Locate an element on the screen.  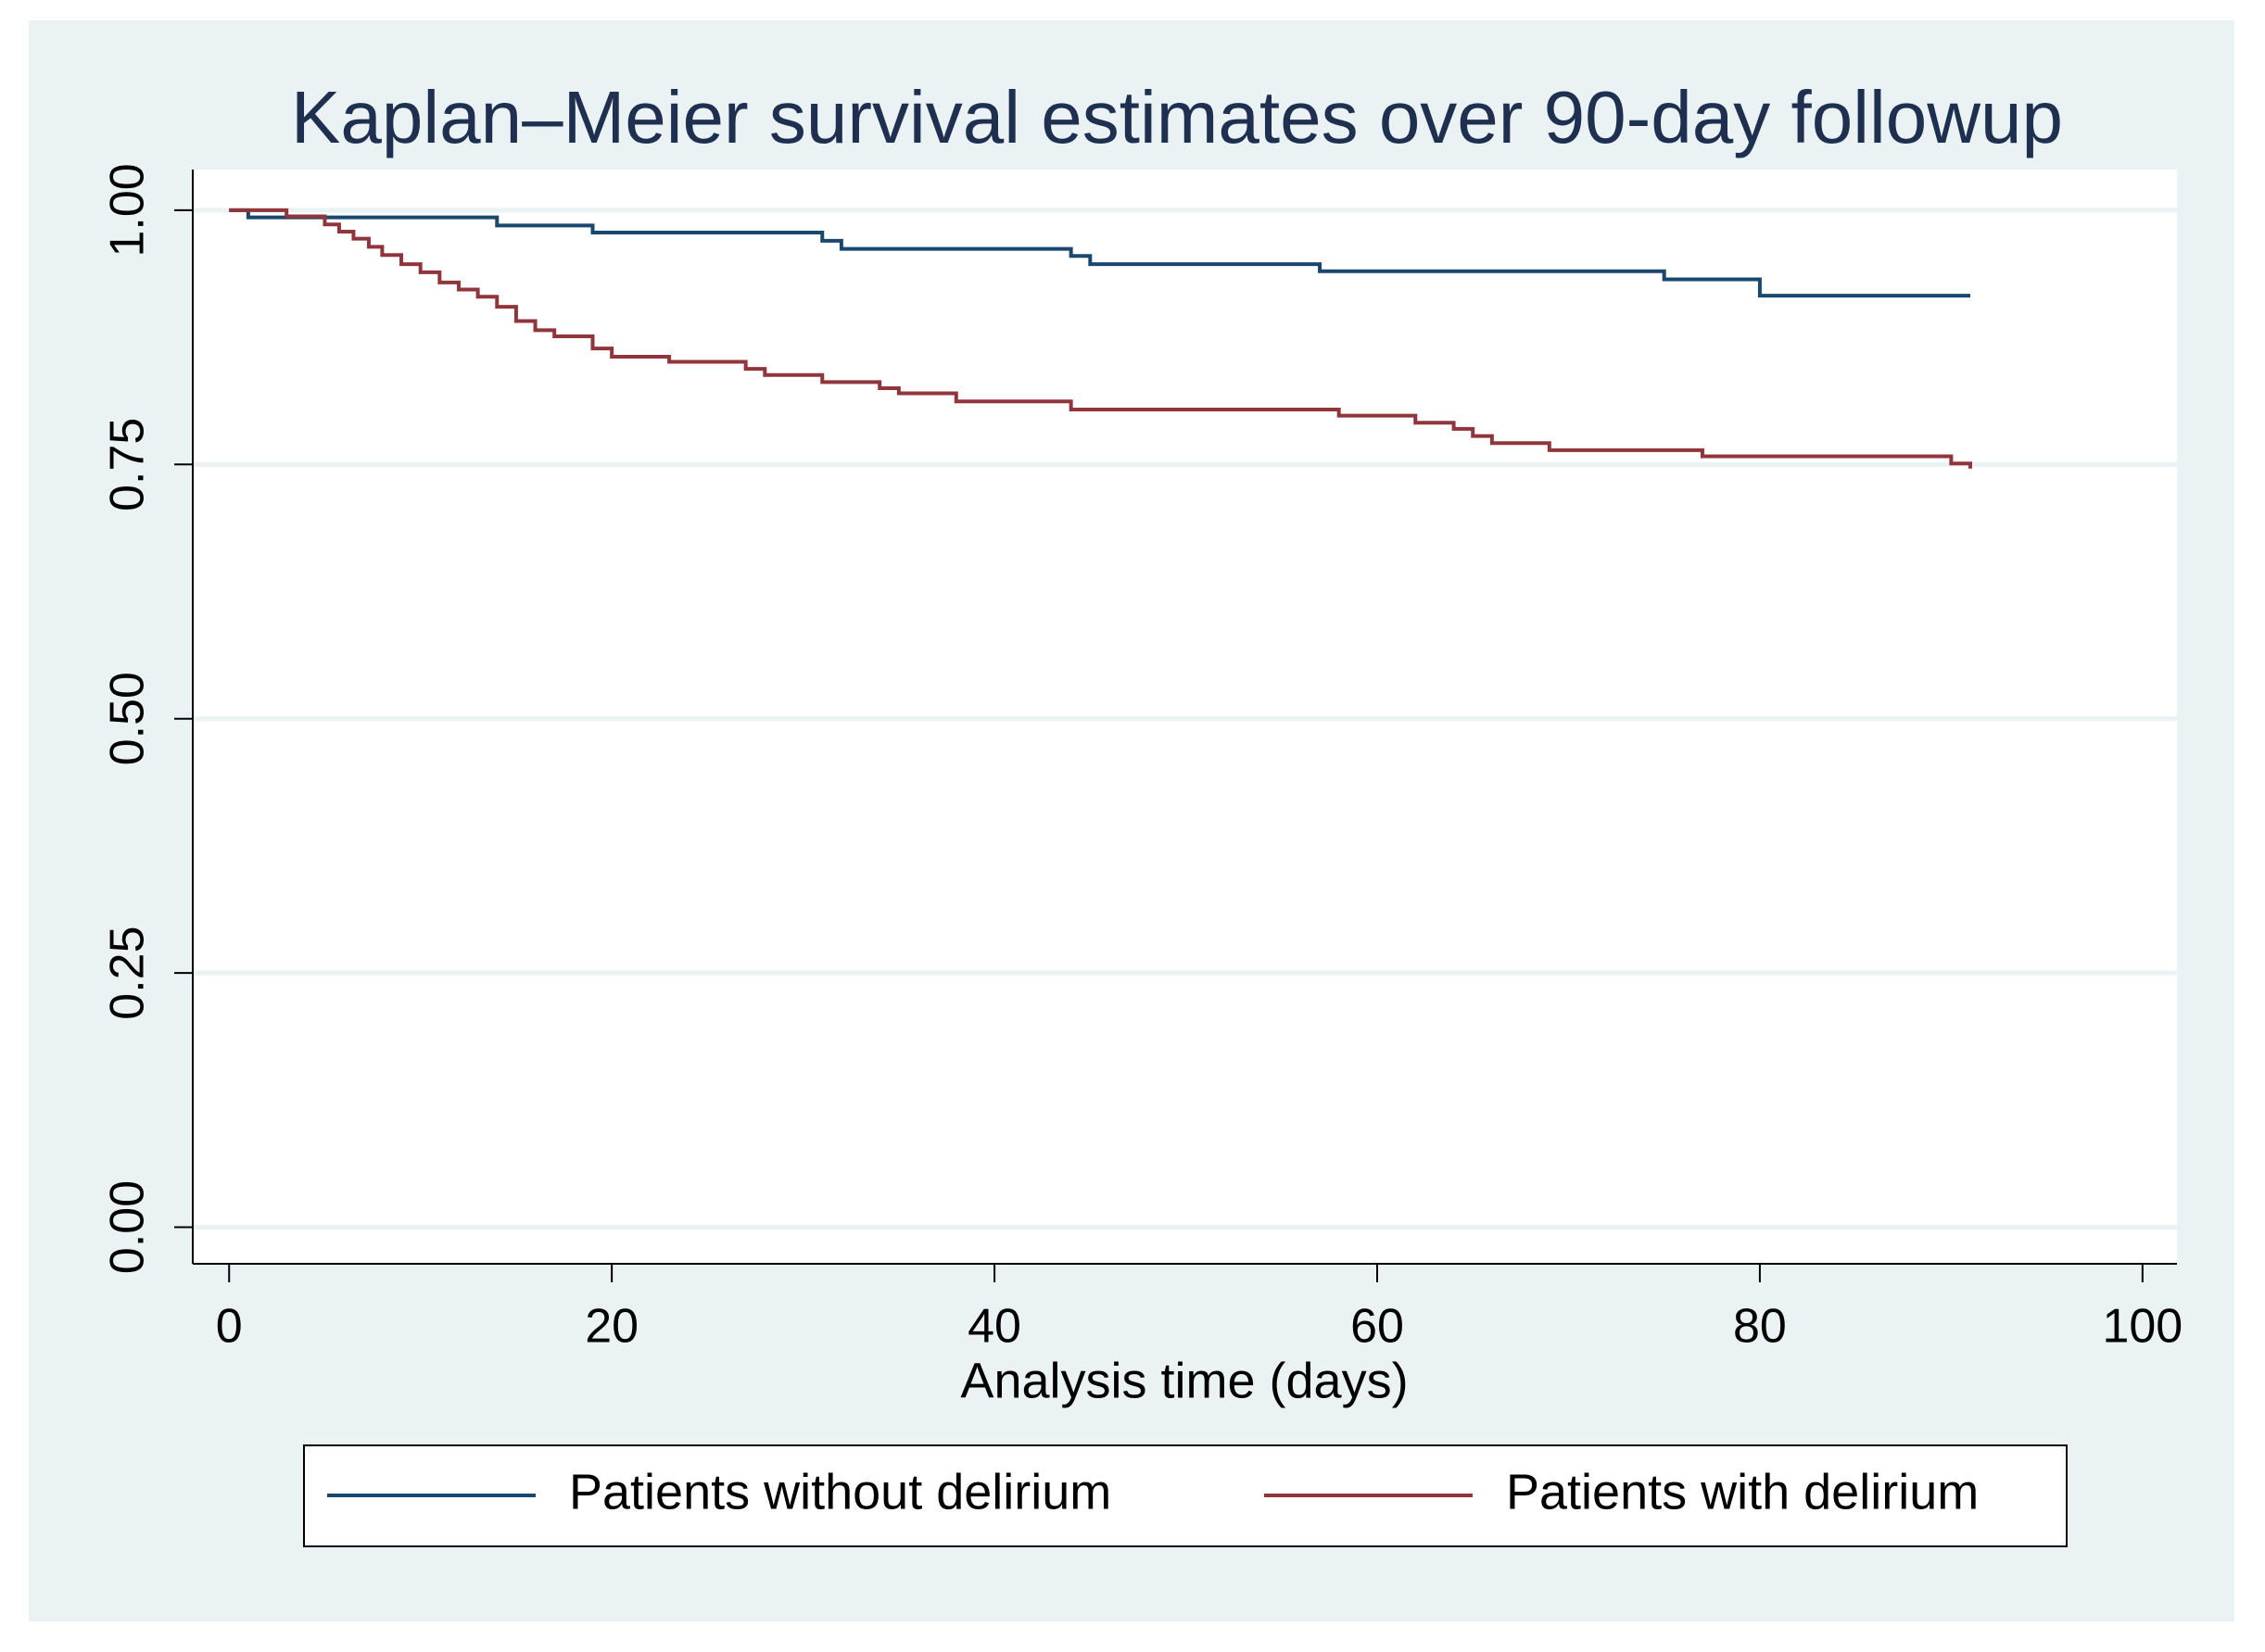
legend-label: Patients with delirium is located at coordinates (1743, 1492).